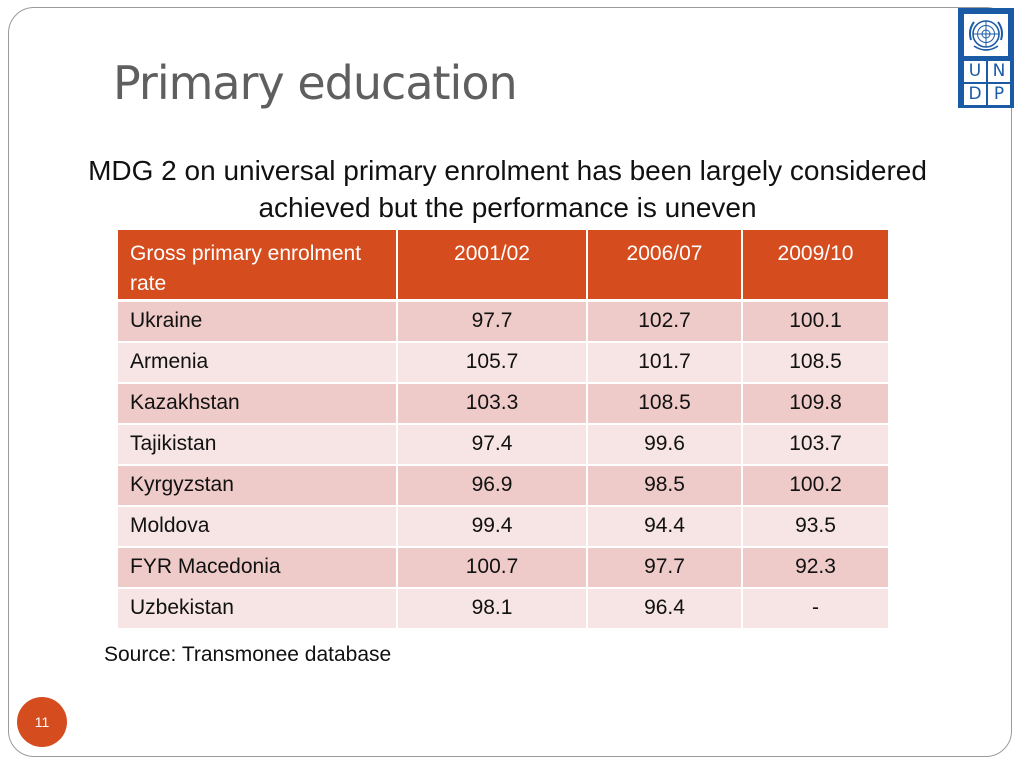  What do you see at coordinates (664, 266) in the screenshot?
I see `header-cell: 2006/07` at bounding box center [664, 266].